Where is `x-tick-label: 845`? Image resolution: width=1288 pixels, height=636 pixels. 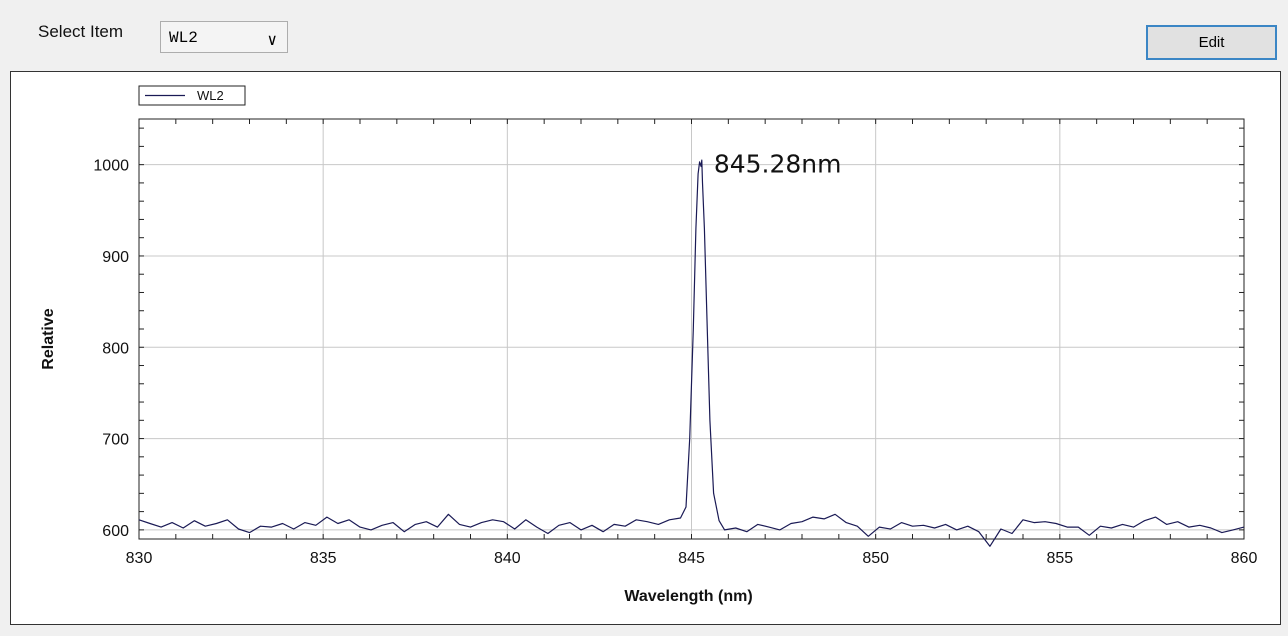
x-tick-label: 845 is located at coordinates (691, 558).